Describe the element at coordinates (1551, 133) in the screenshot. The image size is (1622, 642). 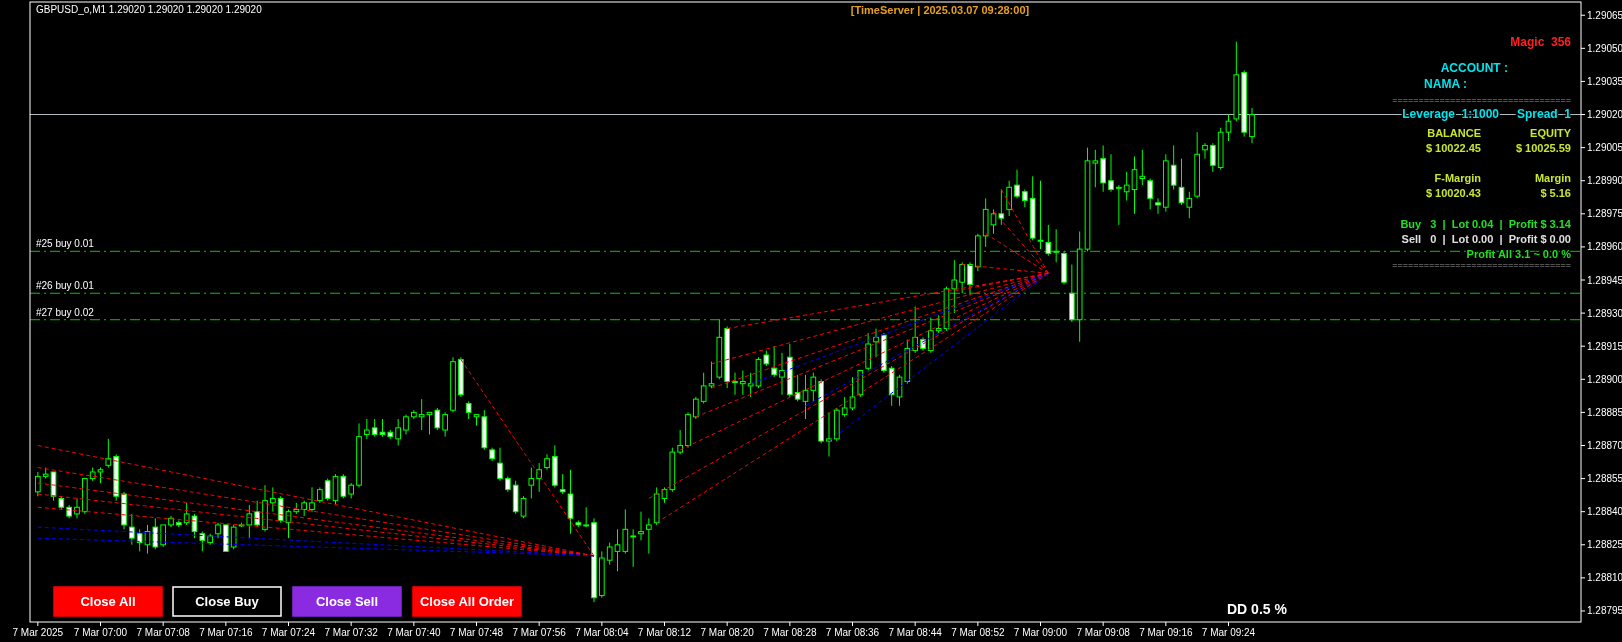
I see `annotation: EQUITY` at that location.